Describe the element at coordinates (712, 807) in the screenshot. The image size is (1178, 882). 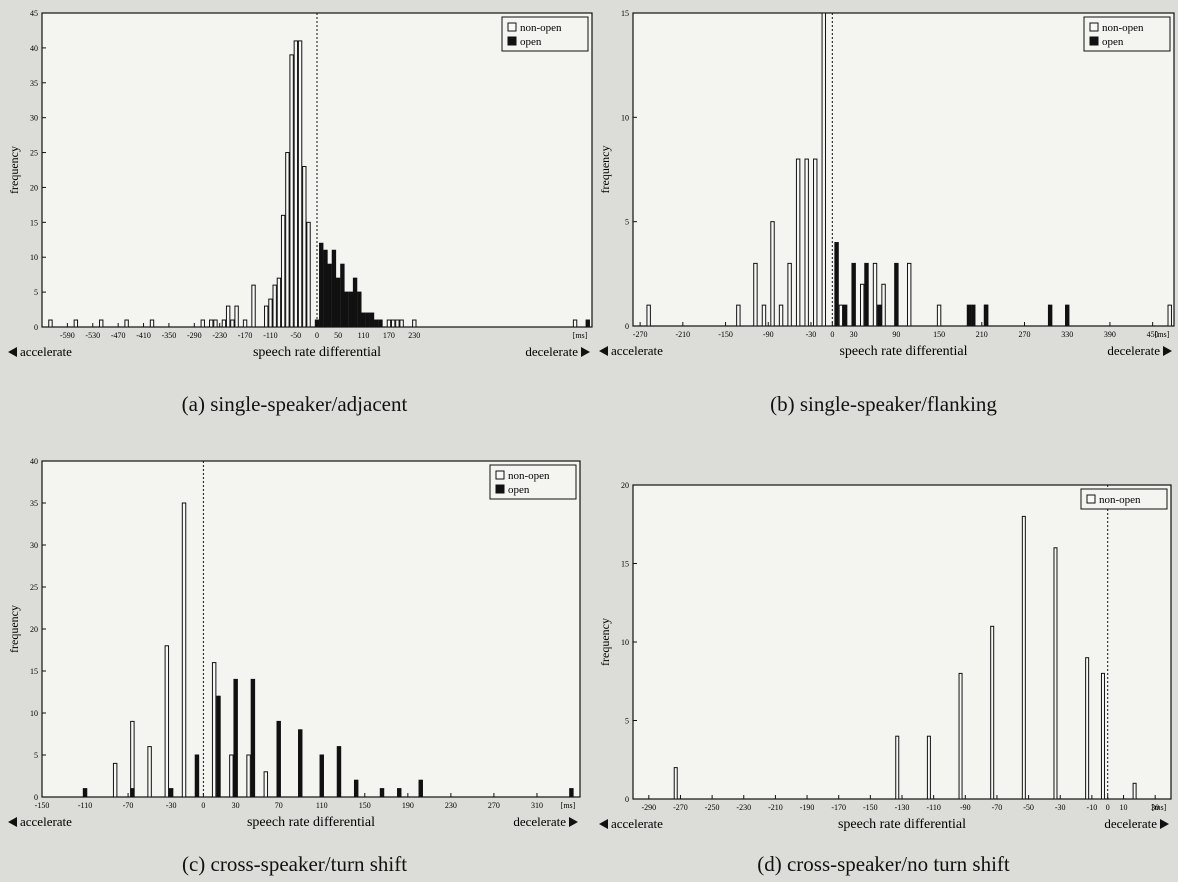
I see `x-tick-label: -250` at that location.